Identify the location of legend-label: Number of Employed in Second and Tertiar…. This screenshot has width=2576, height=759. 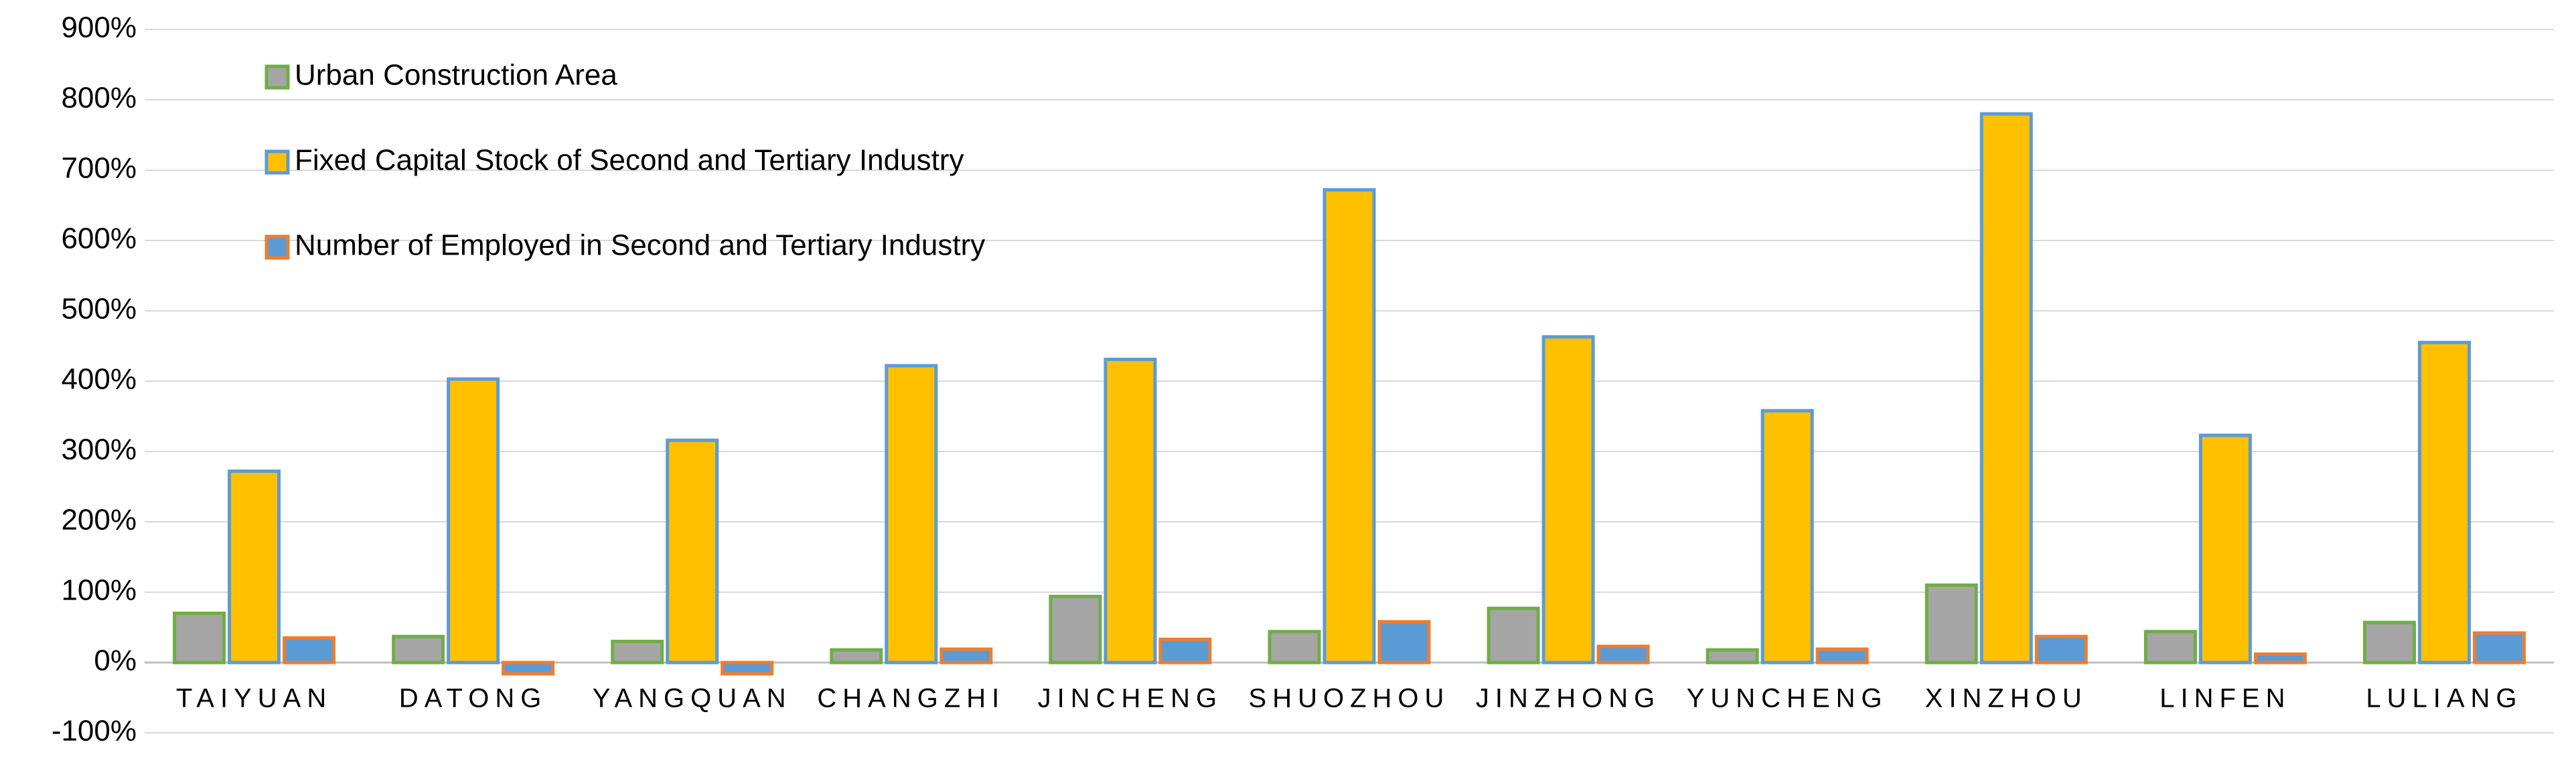
(640, 245).